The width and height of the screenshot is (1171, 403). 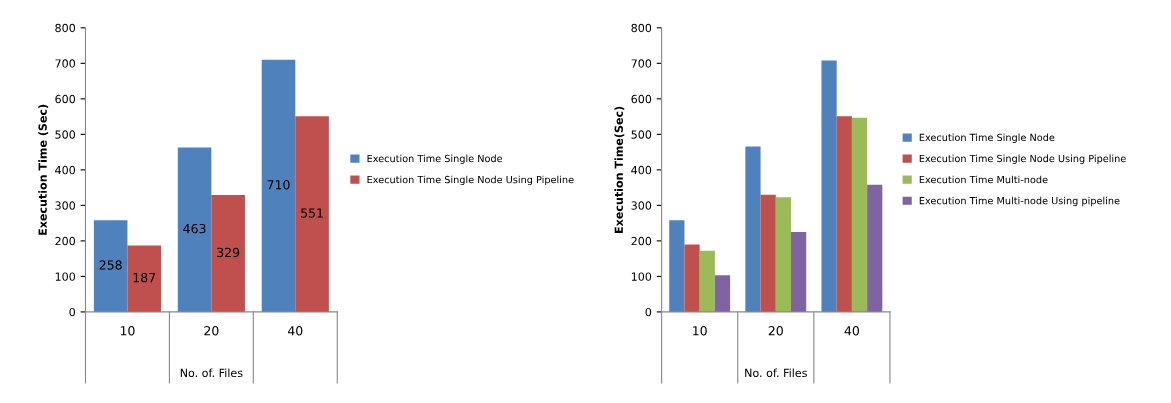 What do you see at coordinates (619, 169) in the screenshot?
I see `y-axis-title: Execution Time(Sec)` at bounding box center [619, 169].